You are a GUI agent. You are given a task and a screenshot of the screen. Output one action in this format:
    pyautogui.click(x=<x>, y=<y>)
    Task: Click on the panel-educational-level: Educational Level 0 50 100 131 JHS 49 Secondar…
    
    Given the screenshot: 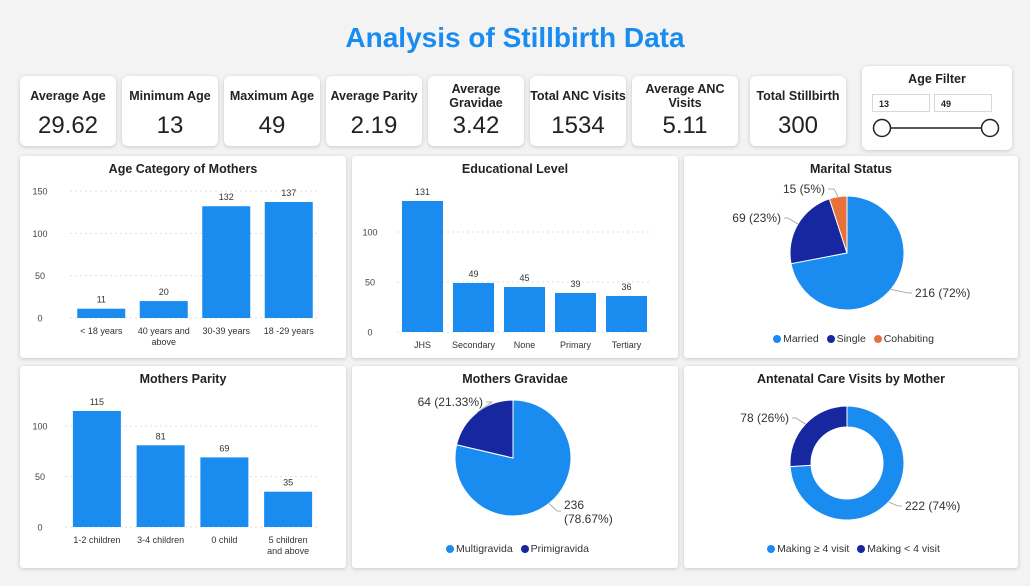 What is the action you would take?
    pyautogui.click(x=515, y=257)
    